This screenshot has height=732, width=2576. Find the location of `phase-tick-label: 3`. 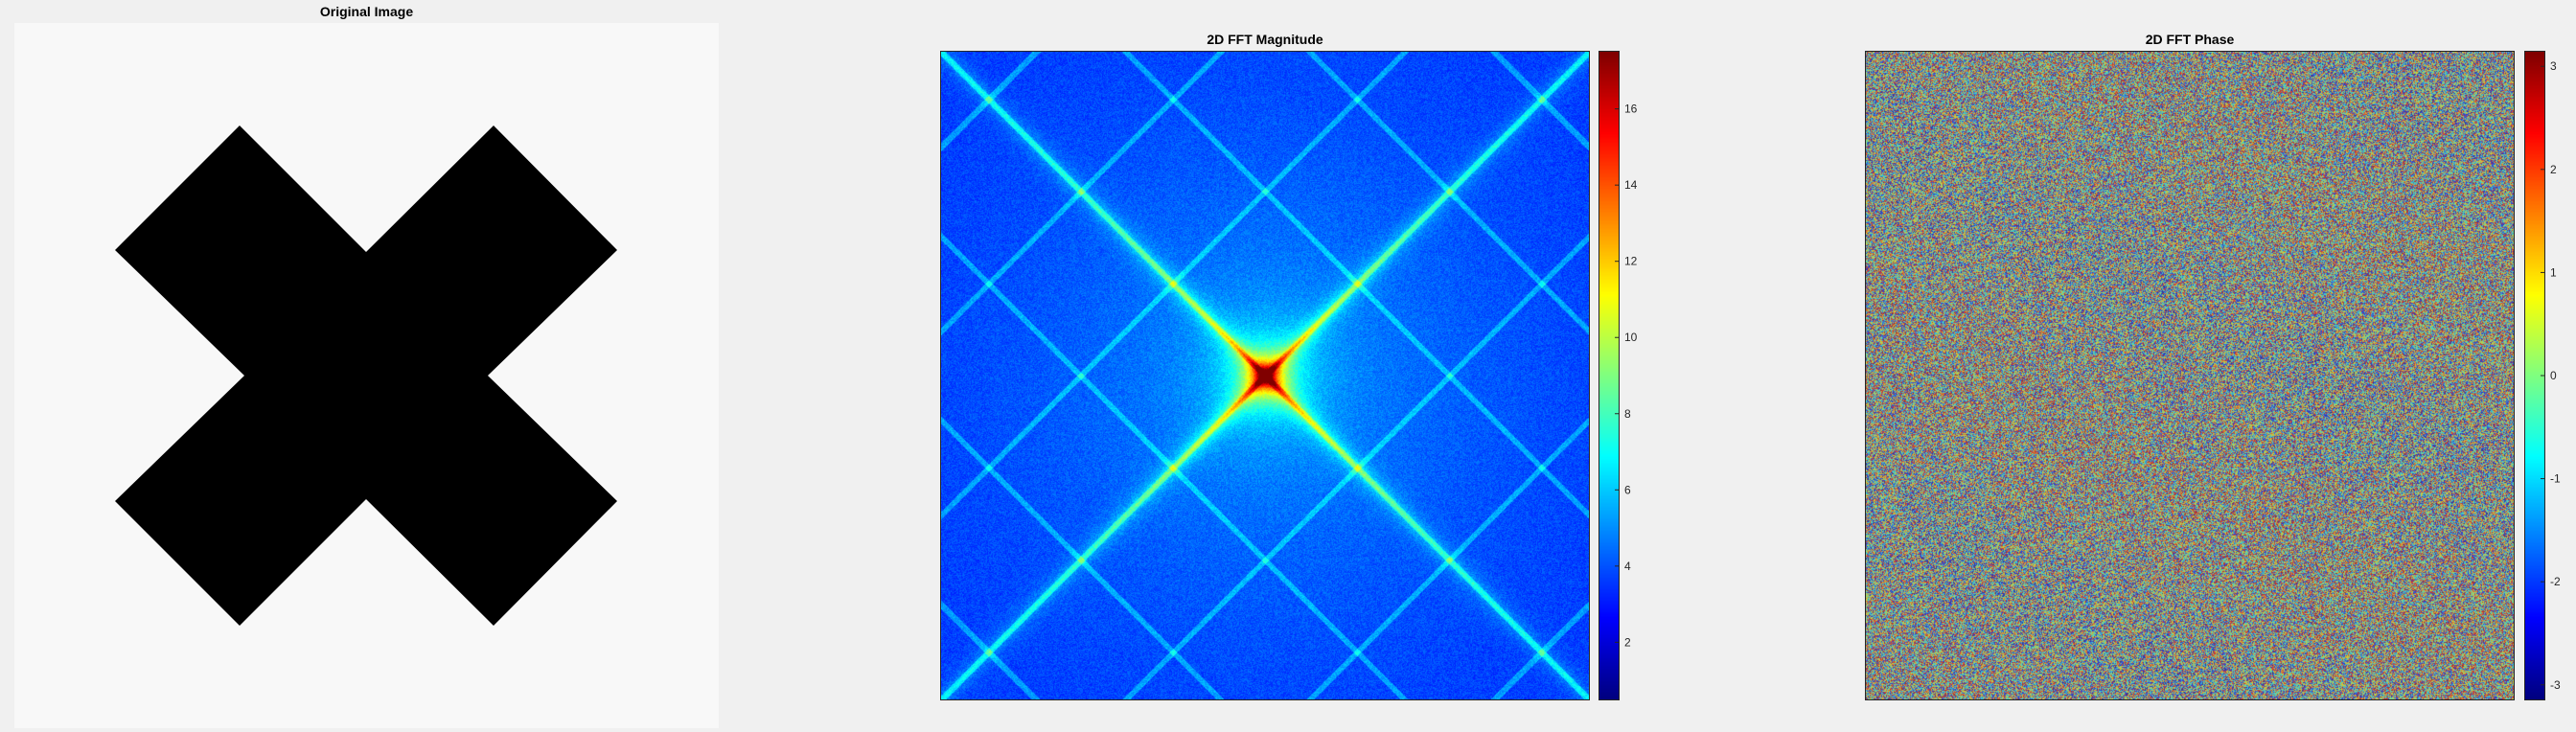

phase-tick-label: 3 is located at coordinates (2553, 66).